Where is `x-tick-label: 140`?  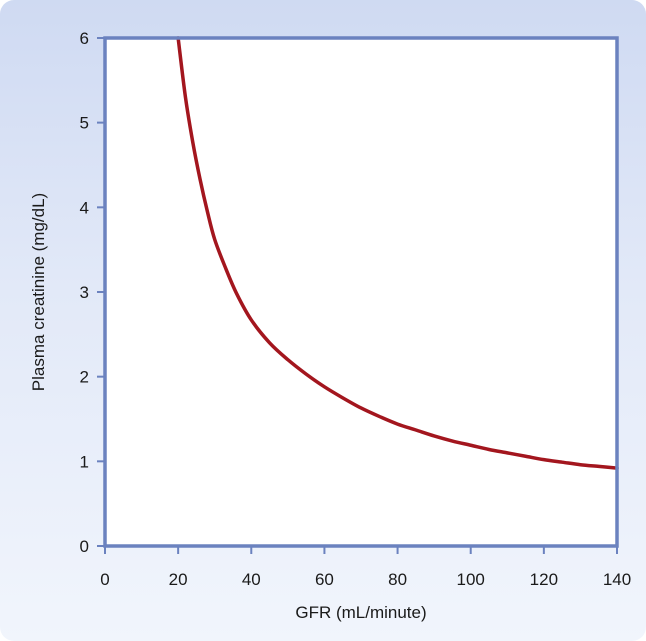 x-tick-label: 140 is located at coordinates (617, 579).